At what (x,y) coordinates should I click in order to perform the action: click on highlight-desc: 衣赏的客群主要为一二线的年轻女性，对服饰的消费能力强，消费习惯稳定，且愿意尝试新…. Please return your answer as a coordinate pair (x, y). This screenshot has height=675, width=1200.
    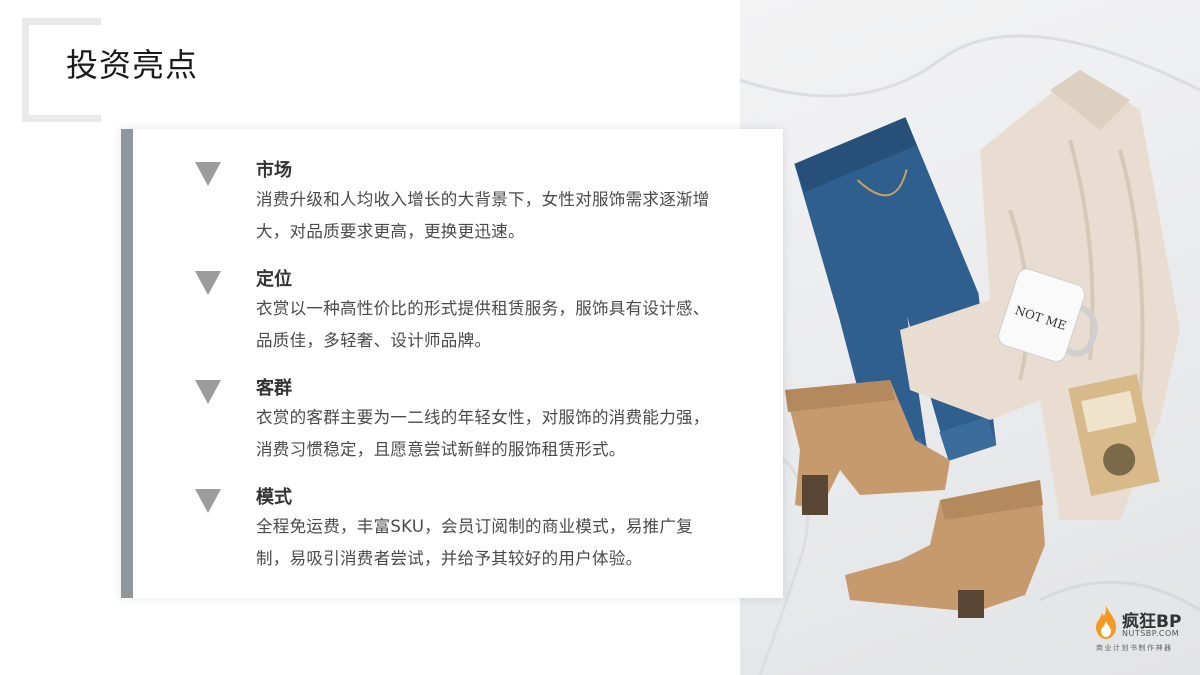
    Looking at the image, I should click on (491, 434).